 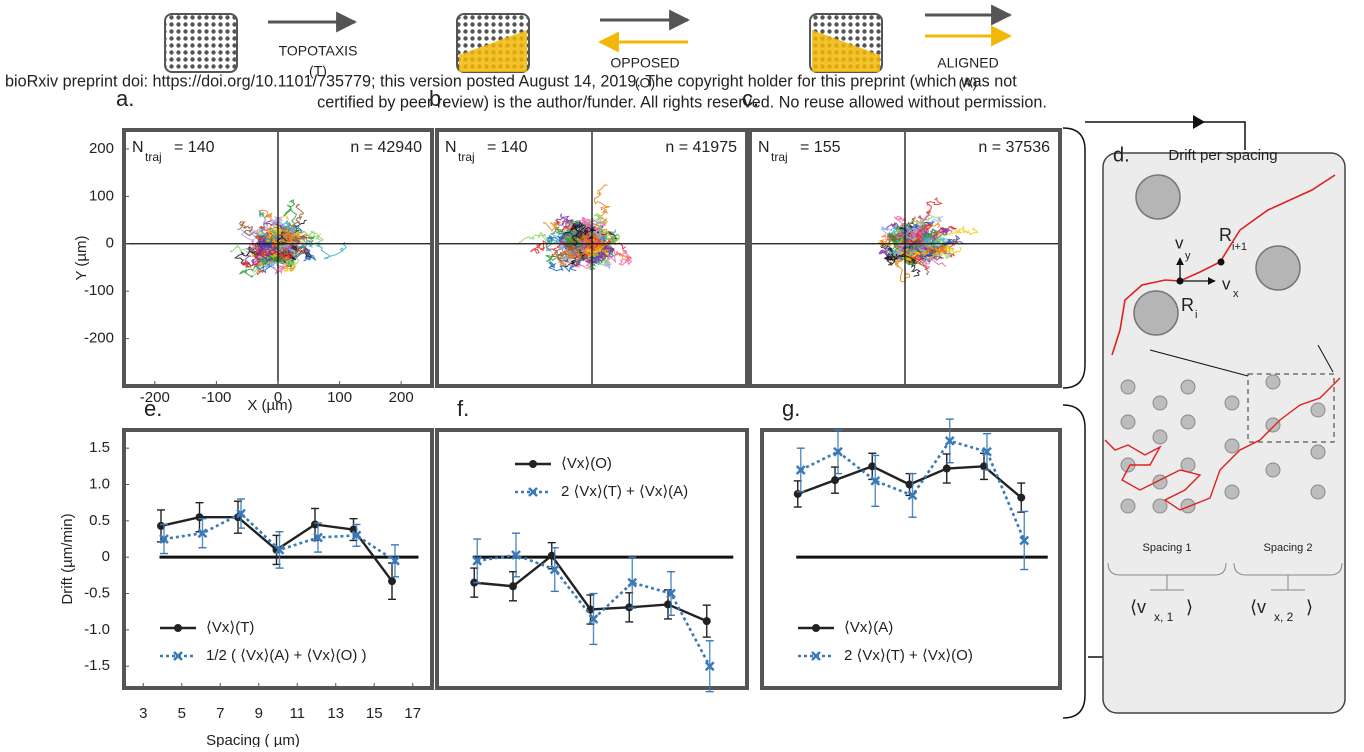 What do you see at coordinates (868, 627) in the screenshot?
I see `legend-label: ⟨Vx⟩(A)` at bounding box center [868, 627].